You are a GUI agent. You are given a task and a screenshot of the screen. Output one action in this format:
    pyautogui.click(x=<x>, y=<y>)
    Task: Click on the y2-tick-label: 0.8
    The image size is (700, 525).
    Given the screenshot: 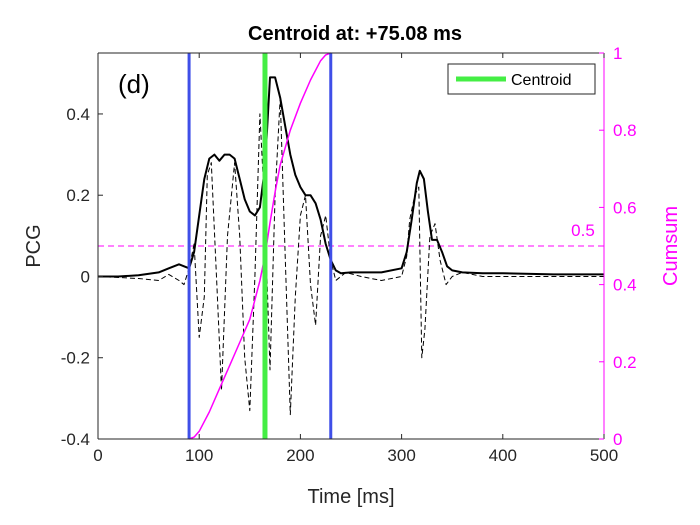 What is the action you would take?
    pyautogui.click(x=625, y=130)
    